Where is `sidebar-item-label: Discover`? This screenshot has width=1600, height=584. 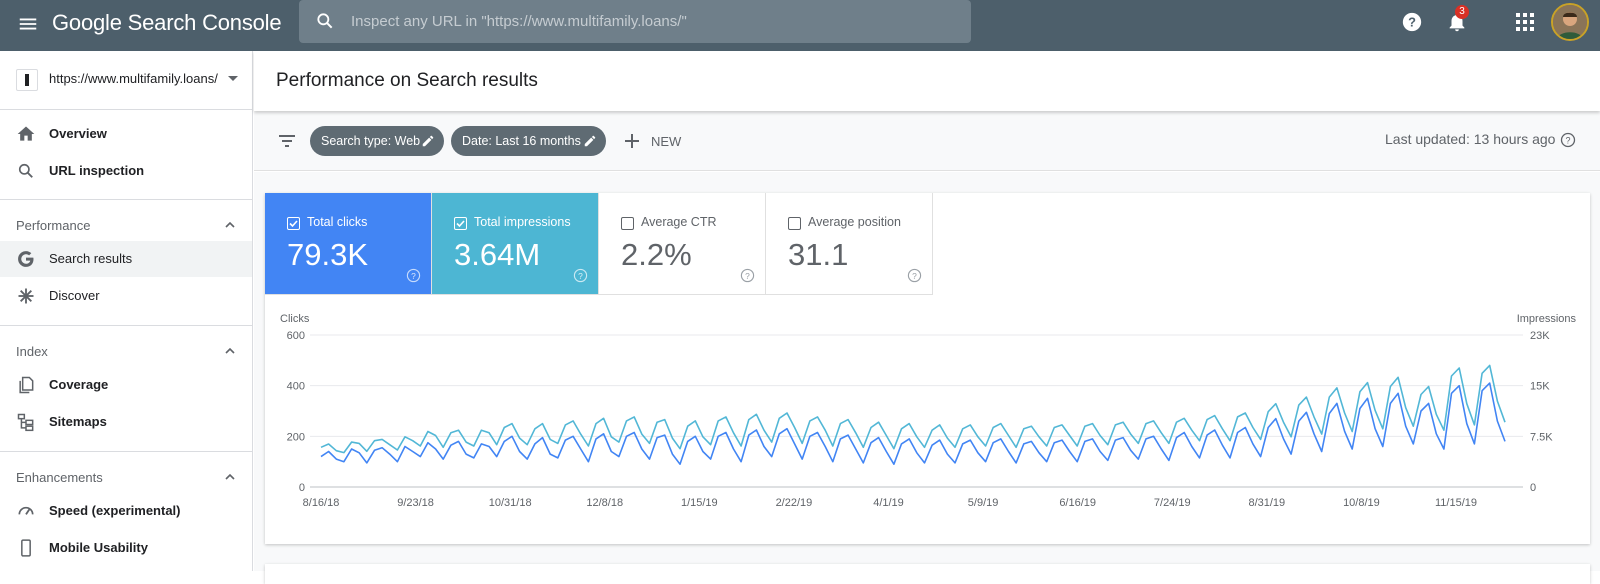
sidebar-item-label: Discover is located at coordinates (74, 295).